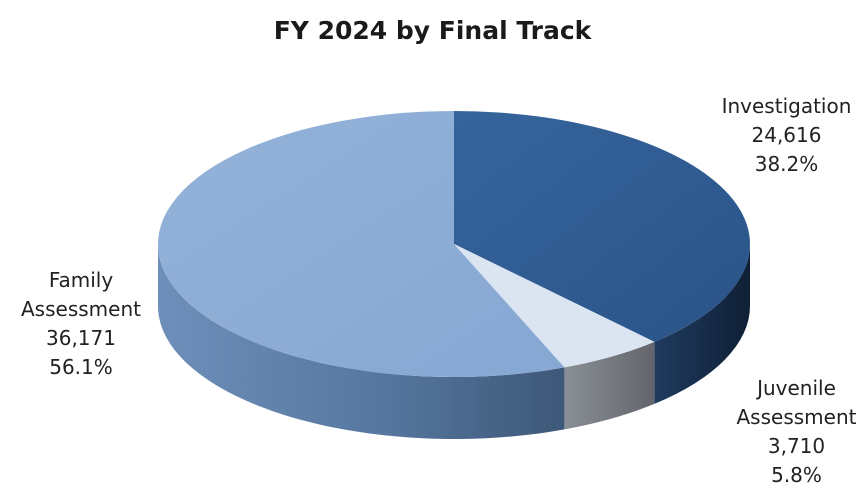 The width and height of the screenshot is (865, 497). I want to click on slice-label-name-line: Juvenile, so click(796, 388).